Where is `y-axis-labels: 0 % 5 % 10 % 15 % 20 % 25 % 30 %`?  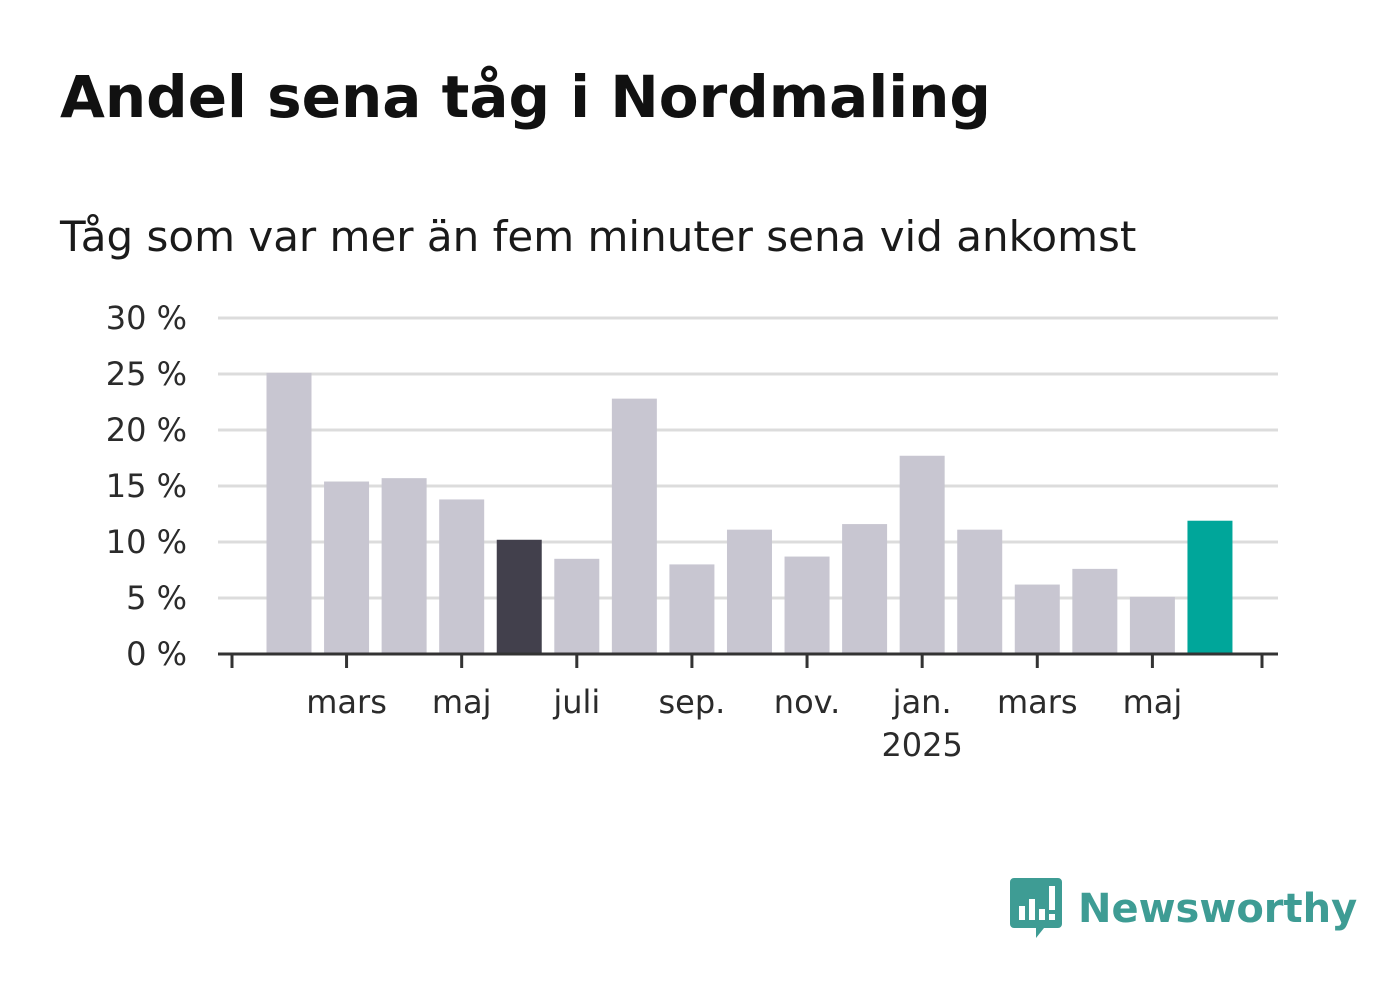 y-axis-labels: 0 % 5 % 10 % 15 % 20 % 25 % 30 % is located at coordinates (146, 486).